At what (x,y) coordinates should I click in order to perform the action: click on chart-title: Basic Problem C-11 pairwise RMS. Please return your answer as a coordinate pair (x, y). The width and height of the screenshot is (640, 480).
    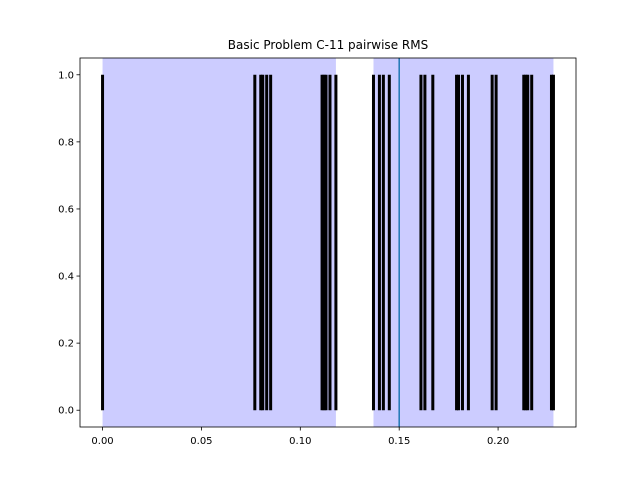
    Looking at the image, I should click on (328, 45).